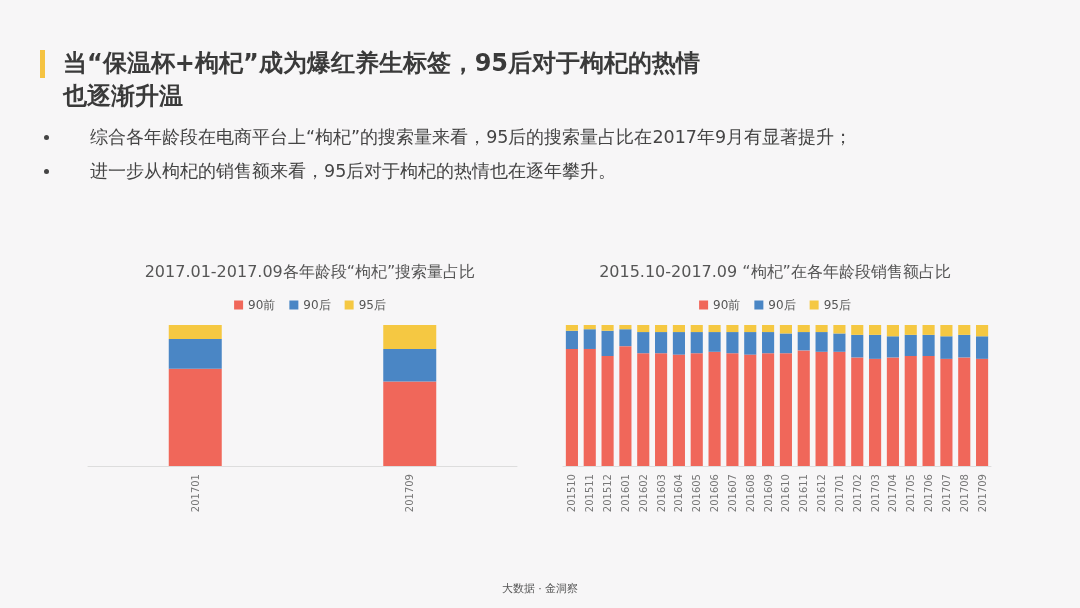 Image resolution: width=1080 pixels, height=608 pixels. Describe the element at coordinates (964, 493) in the screenshot. I see `x-tick-label: 201708` at that location.